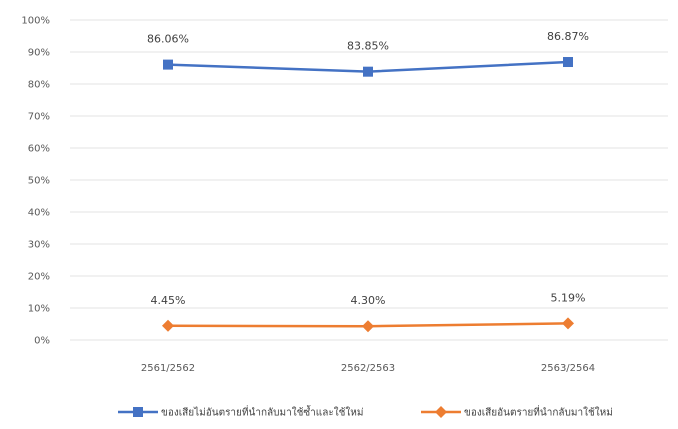 The image size is (678, 429). I want to click on data-label: 86.06%, so click(168, 39).